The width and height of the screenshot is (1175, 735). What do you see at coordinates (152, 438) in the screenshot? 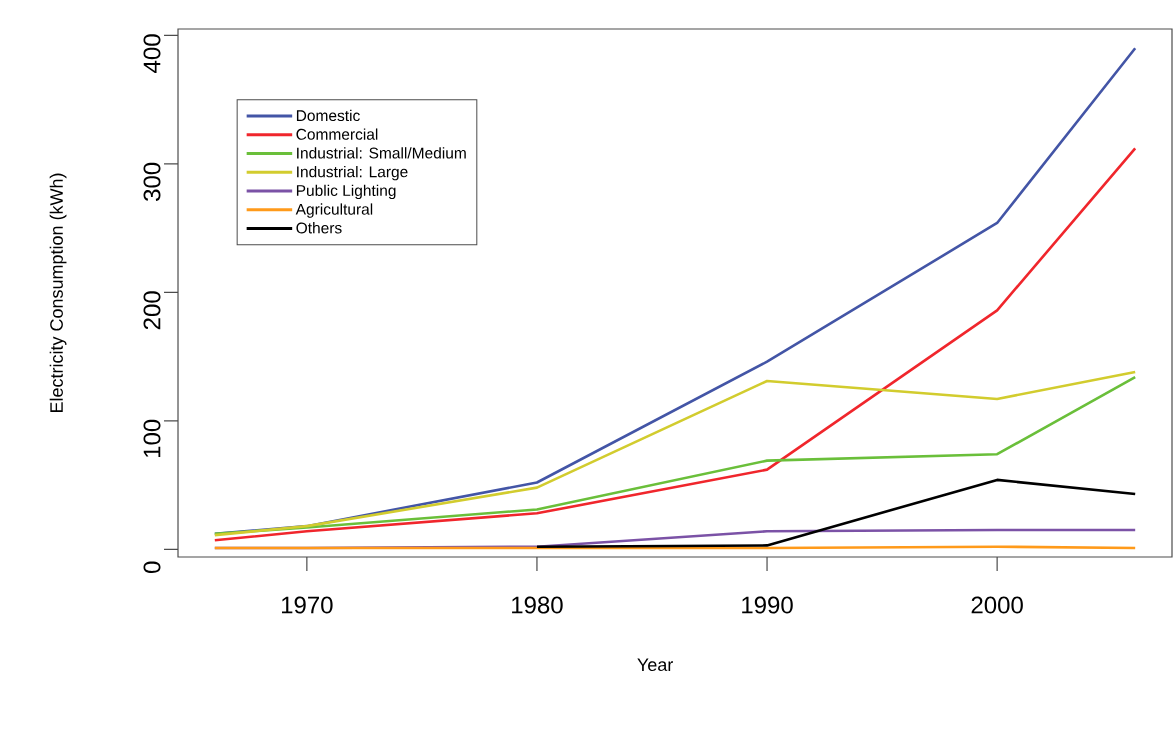
I see `y-tick-label: 100` at bounding box center [152, 438].